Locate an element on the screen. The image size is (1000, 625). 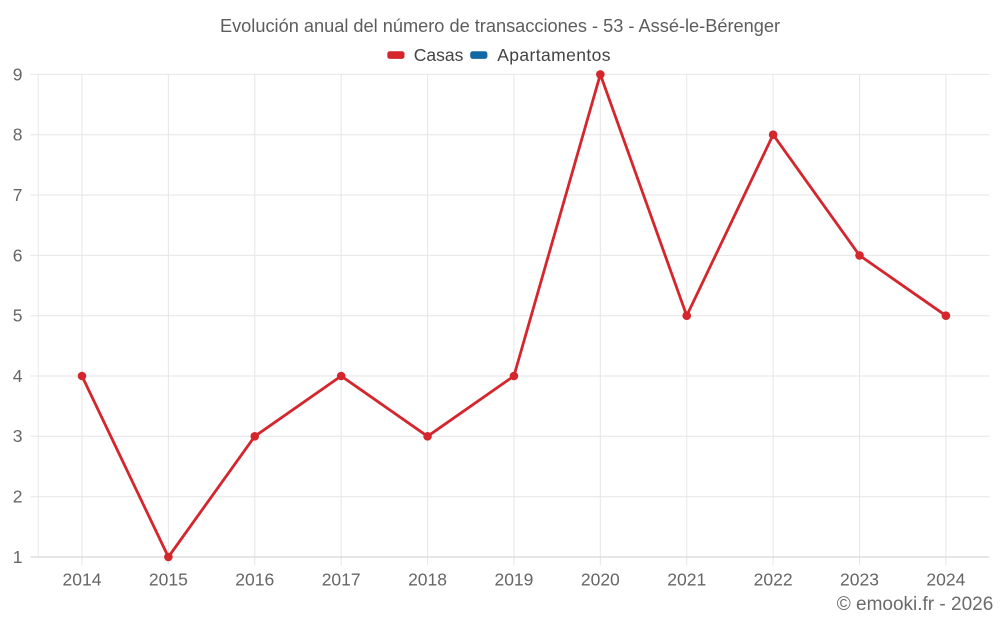
svg-text: 2014 is located at coordinates (82, 580).